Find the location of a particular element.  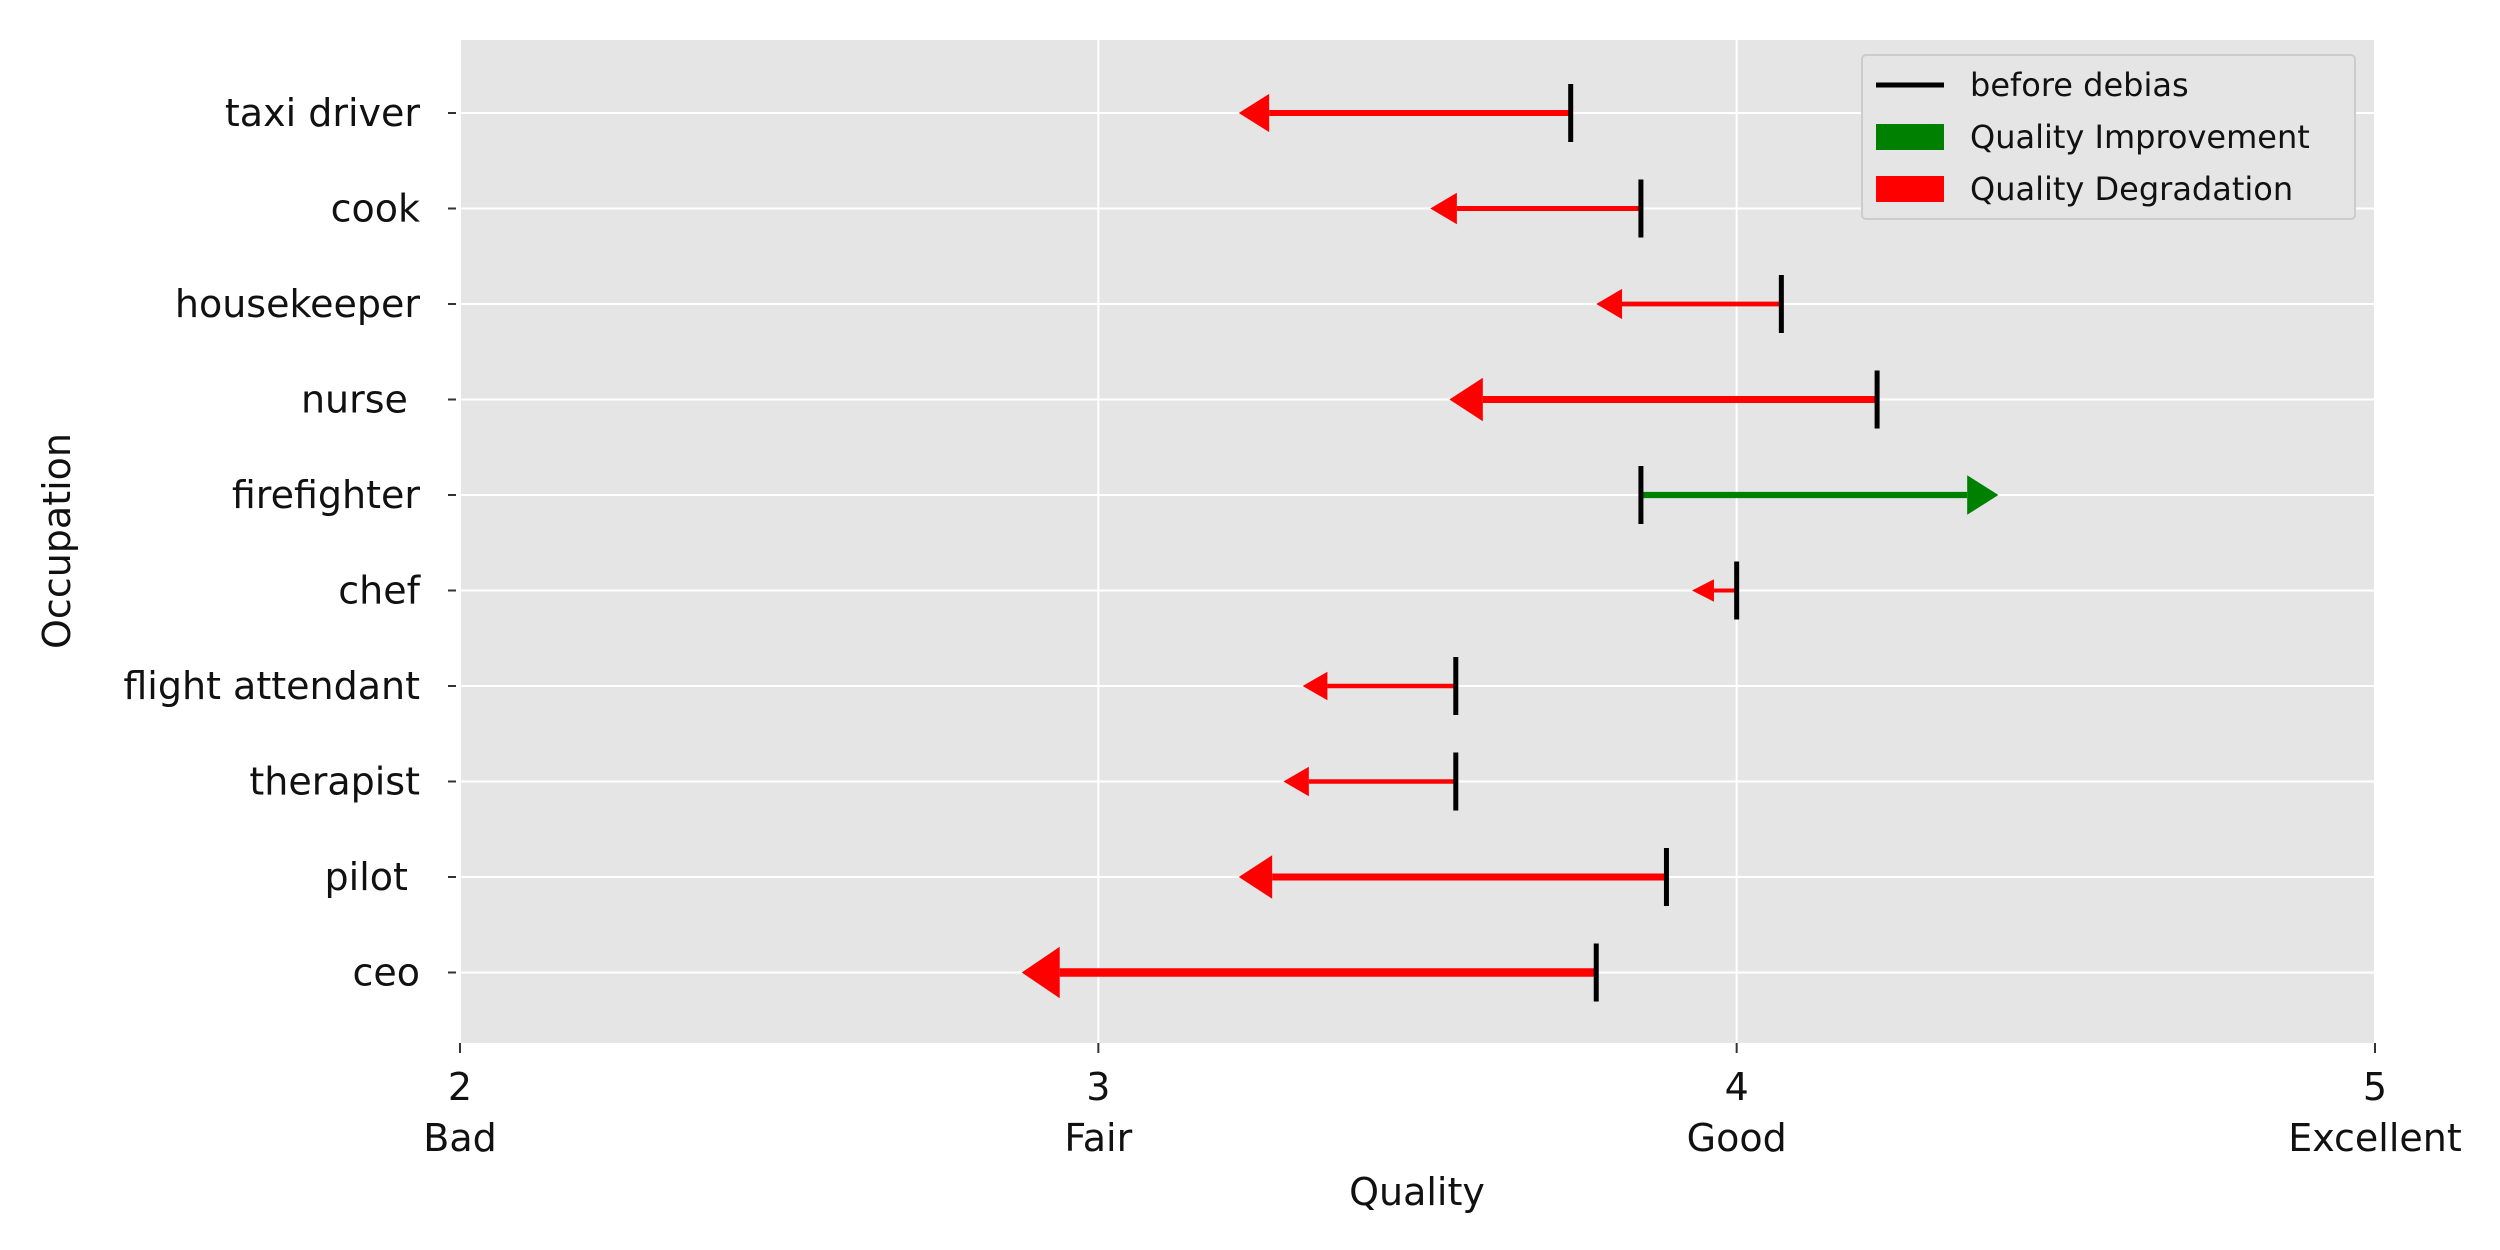

y-tick-label: firefighter is located at coordinates (326, 495).